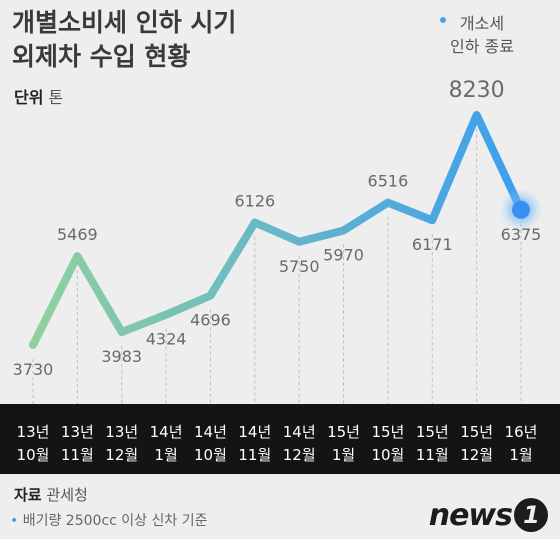  What do you see at coordinates (29, 97) in the screenshot?
I see `unit-caption: 단위` at bounding box center [29, 97].